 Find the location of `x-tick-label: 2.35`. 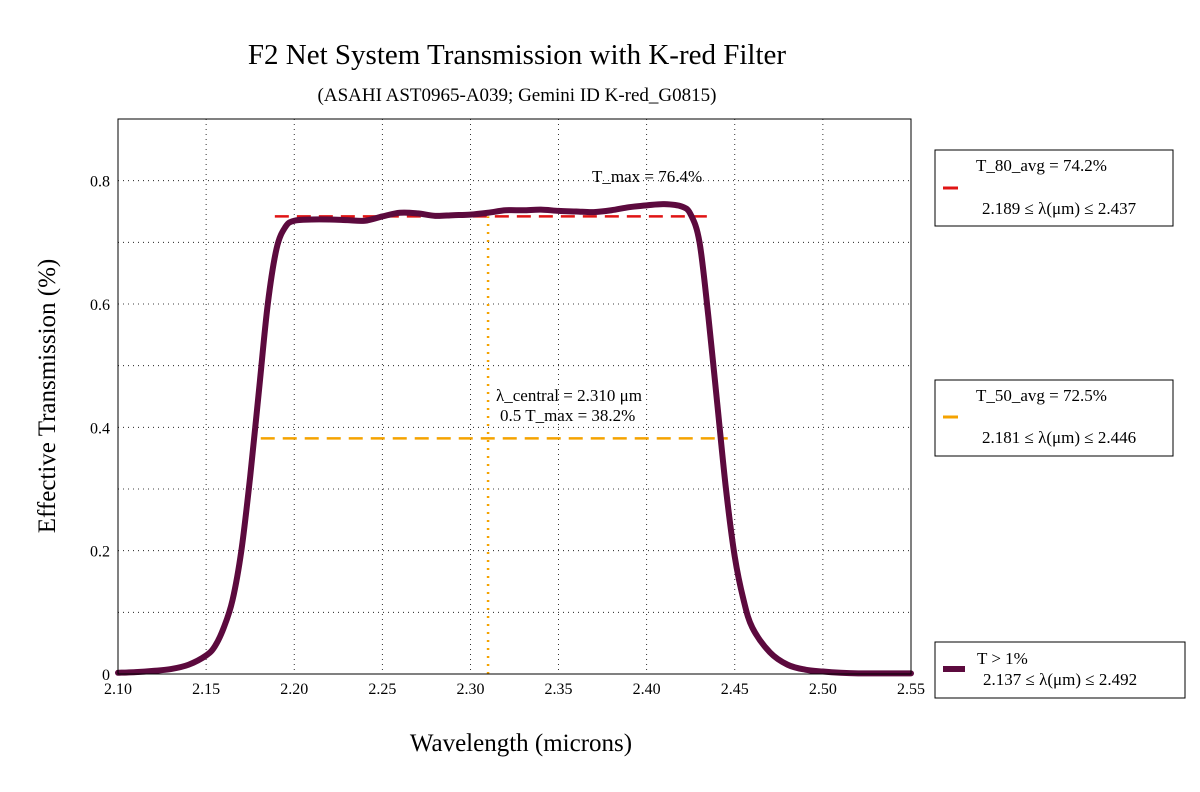

x-tick-label: 2.35 is located at coordinates (559, 689).